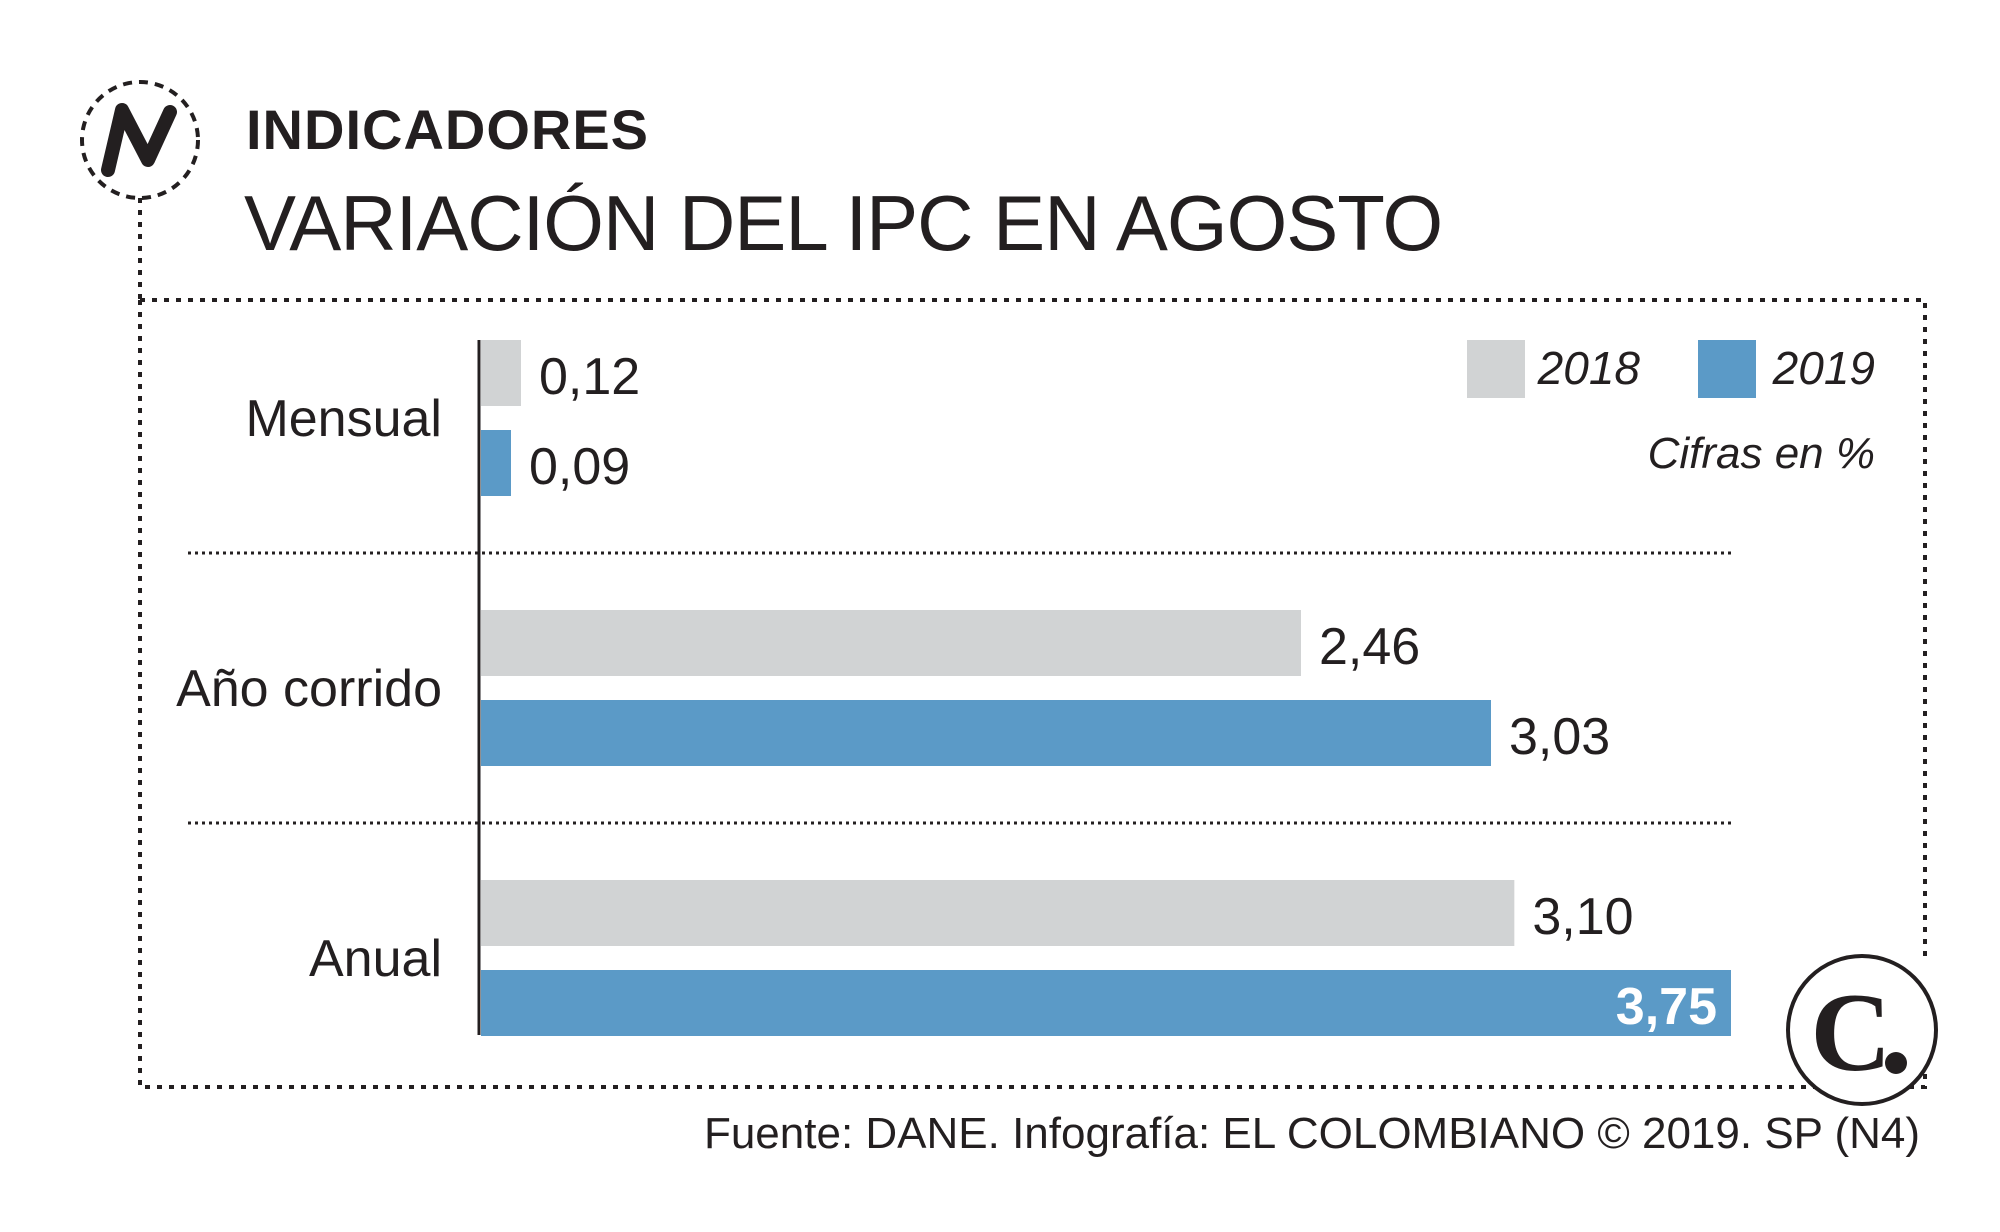 Image resolution: width=2000 pixels, height=1232 pixels. I want to click on bar-value-label: 0,09, so click(579, 467).